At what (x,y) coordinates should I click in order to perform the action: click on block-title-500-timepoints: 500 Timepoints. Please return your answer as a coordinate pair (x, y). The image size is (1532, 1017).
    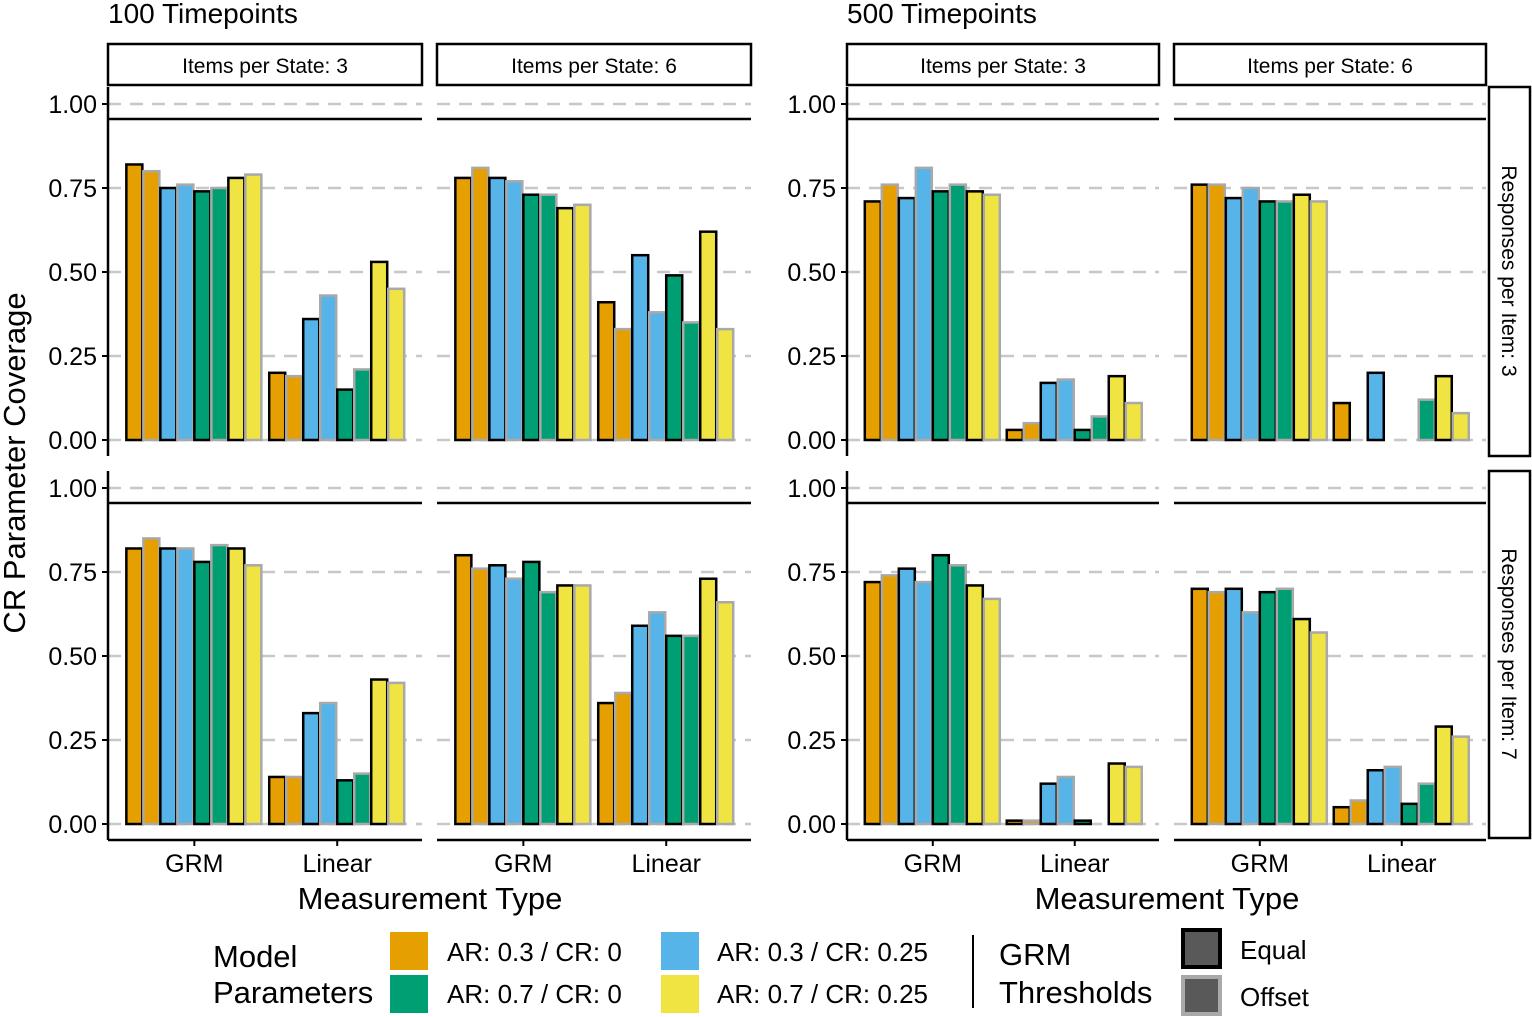
    Looking at the image, I should click on (942, 14).